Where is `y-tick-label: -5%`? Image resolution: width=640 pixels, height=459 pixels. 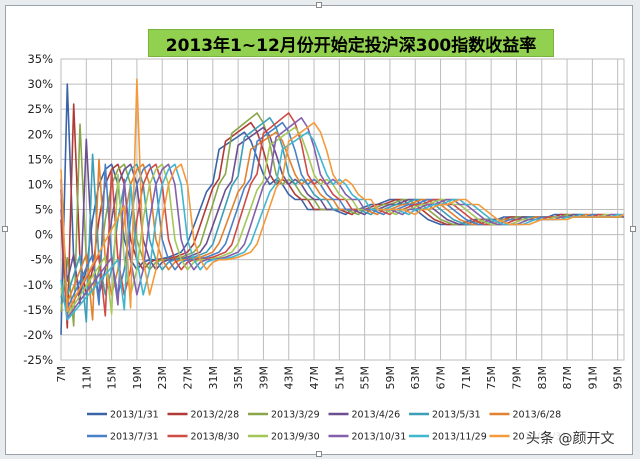
y-tick-label: -5% is located at coordinates (42, 260).